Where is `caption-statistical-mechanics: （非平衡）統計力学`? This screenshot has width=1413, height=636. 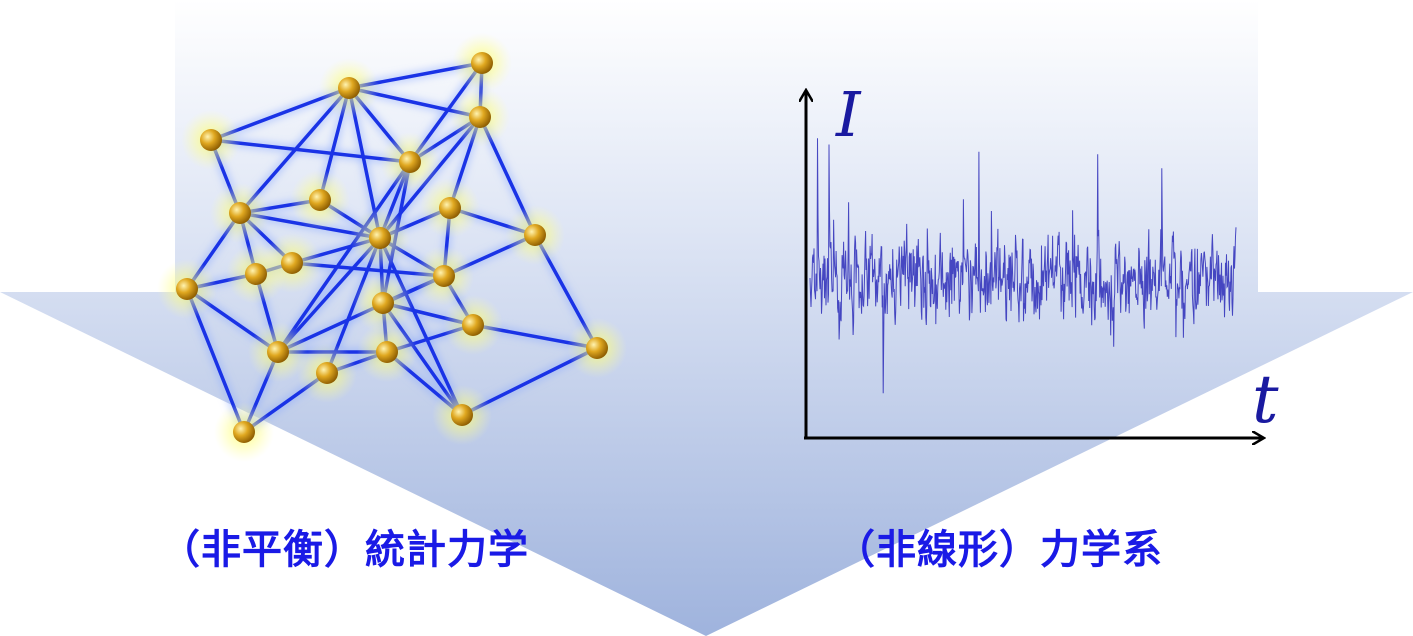 caption-statistical-mechanics: （非平衡）統計力学 is located at coordinates (344, 550).